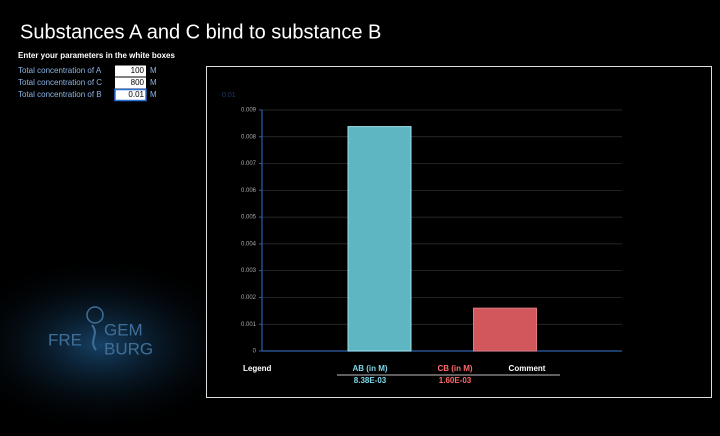 This screenshot has height=436, width=720. Describe the element at coordinates (95, 315) in the screenshot. I see `logo-icon` at that location.